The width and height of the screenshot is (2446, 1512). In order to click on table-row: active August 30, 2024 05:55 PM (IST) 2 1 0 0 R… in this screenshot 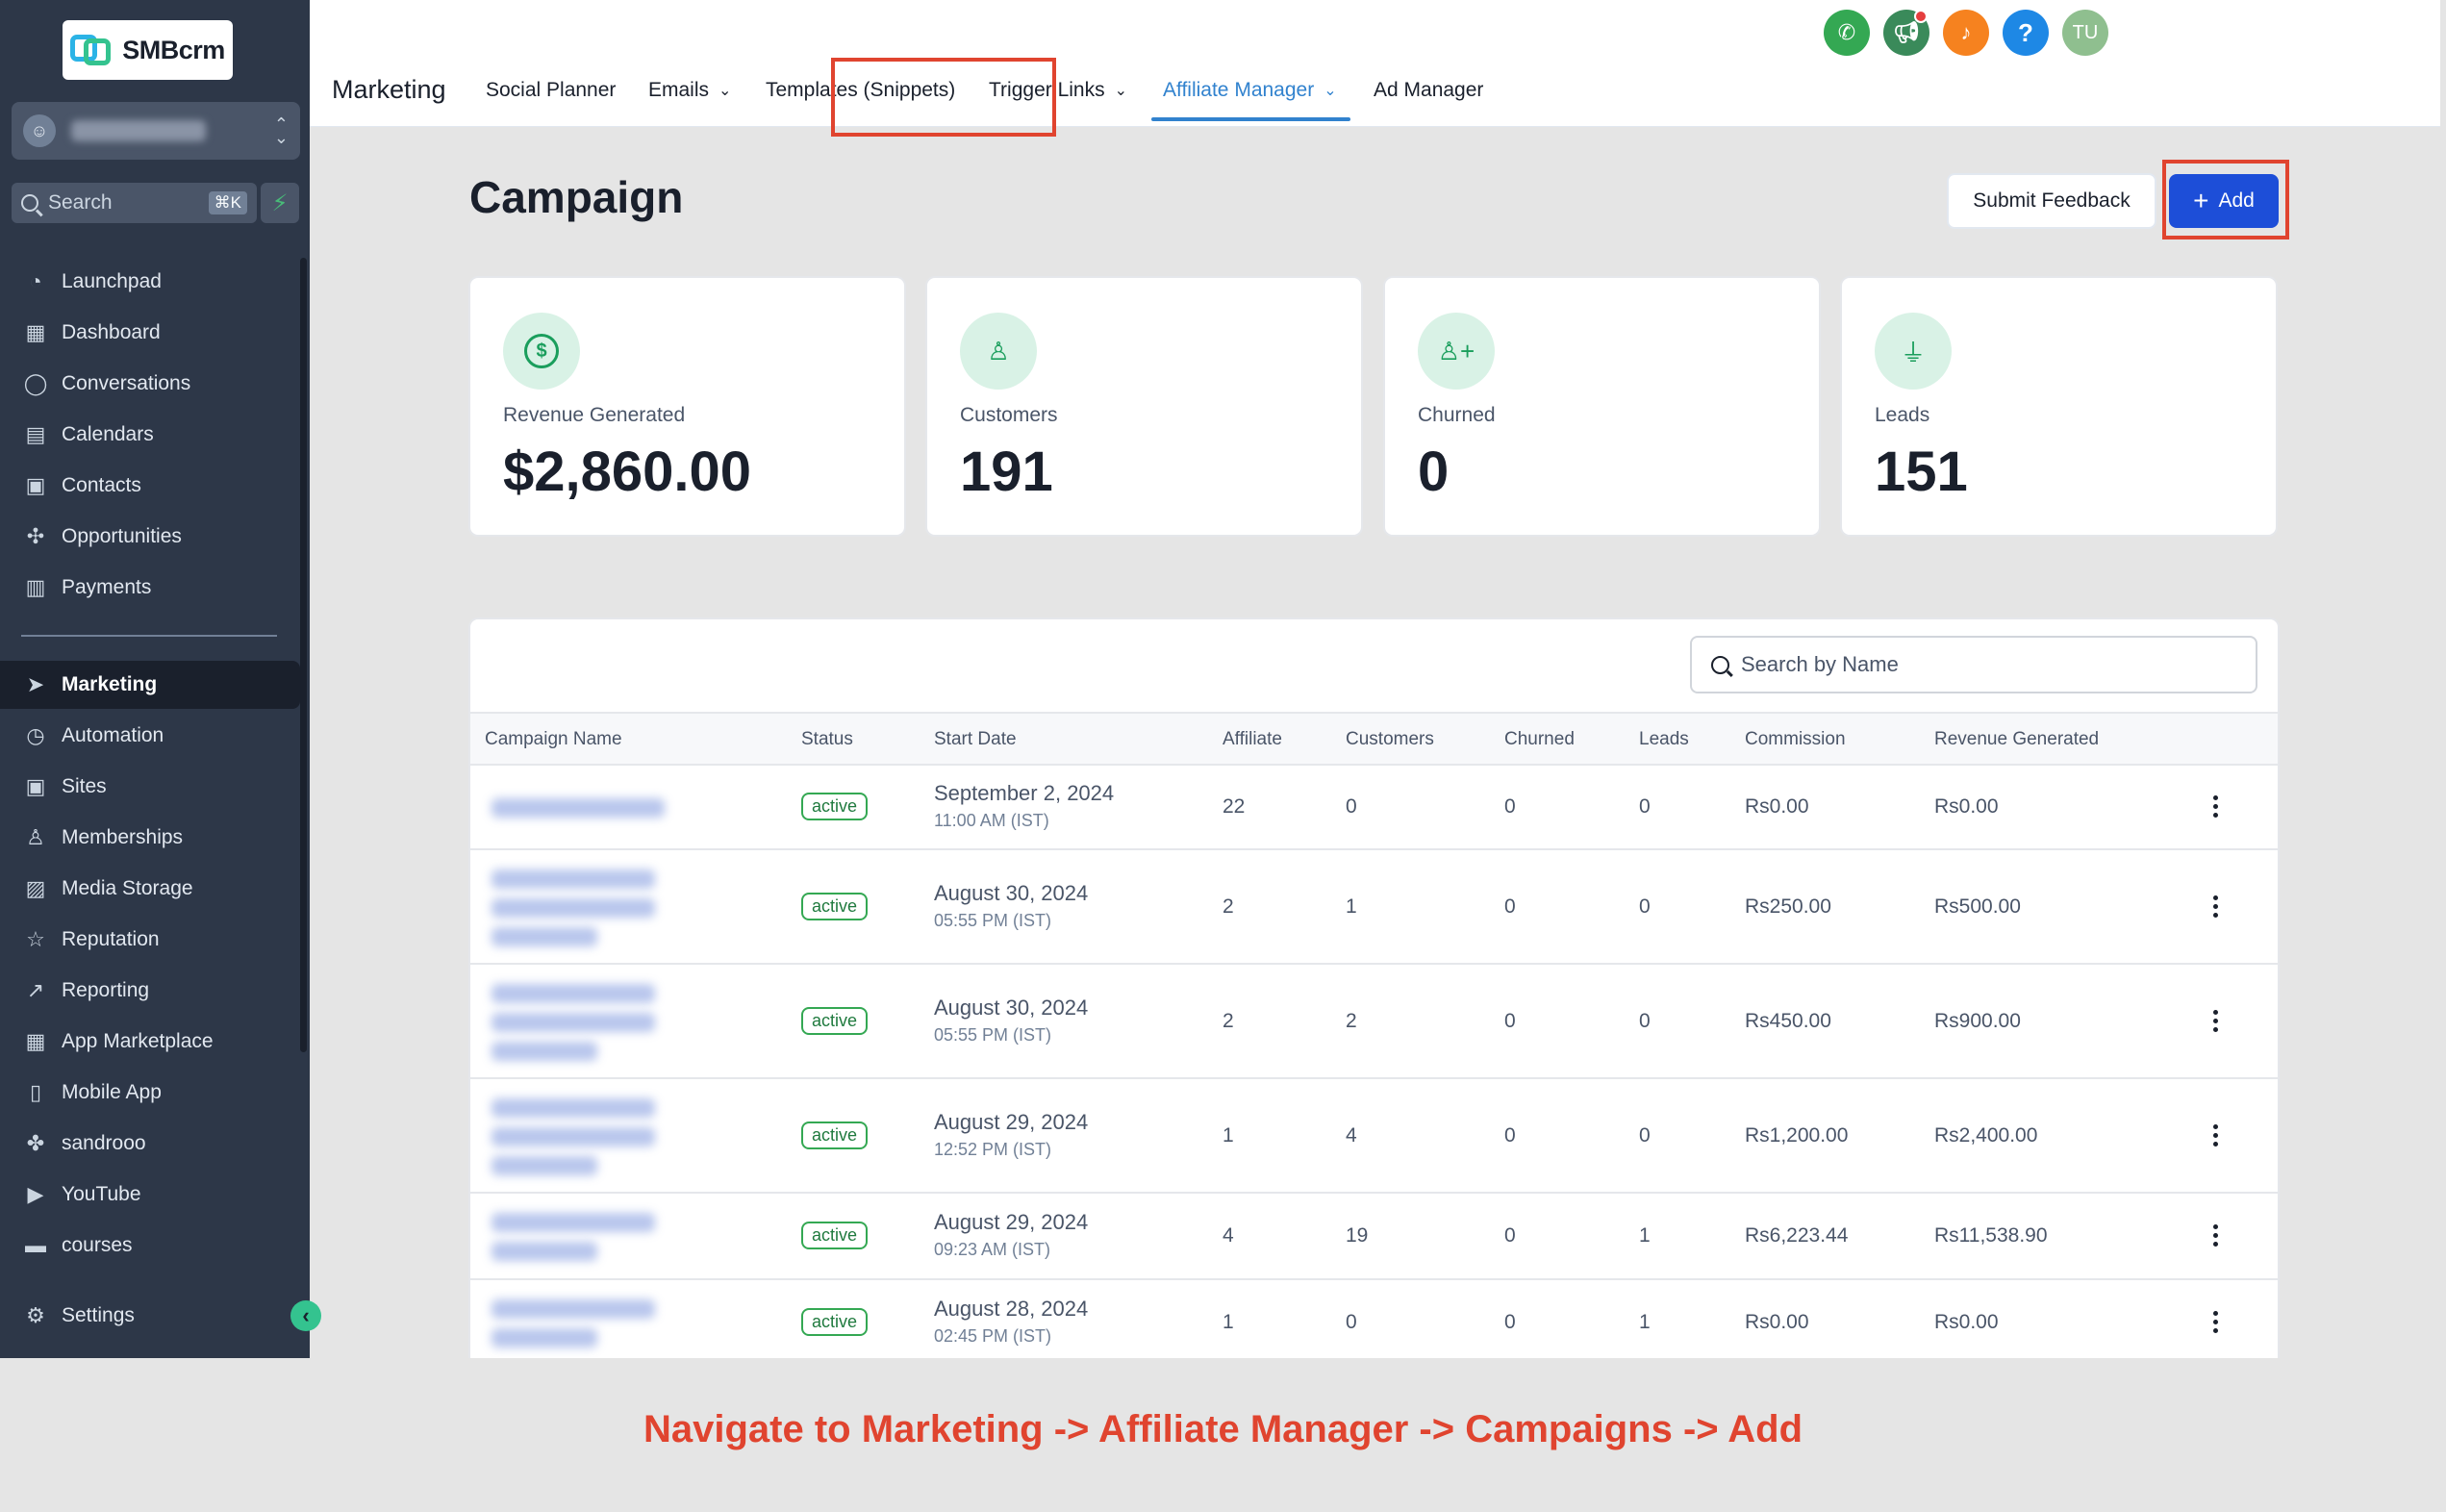, I will do `click(1374, 908)`.